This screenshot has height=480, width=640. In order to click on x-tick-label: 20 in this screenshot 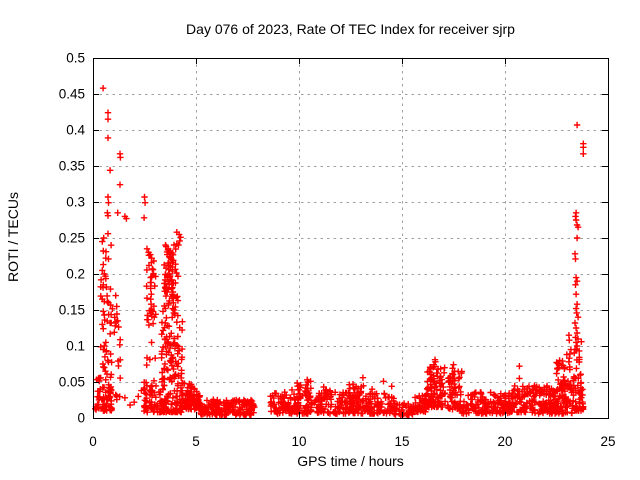, I will do `click(504, 441)`.